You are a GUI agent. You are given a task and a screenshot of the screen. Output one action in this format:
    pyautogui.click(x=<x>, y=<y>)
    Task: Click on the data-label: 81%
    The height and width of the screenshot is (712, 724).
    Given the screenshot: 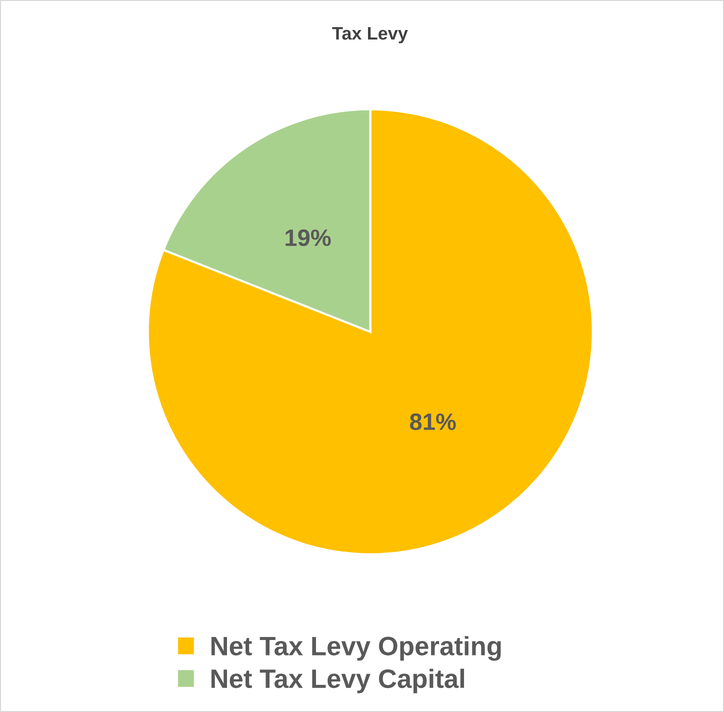 What is the action you would take?
    pyautogui.click(x=433, y=421)
    